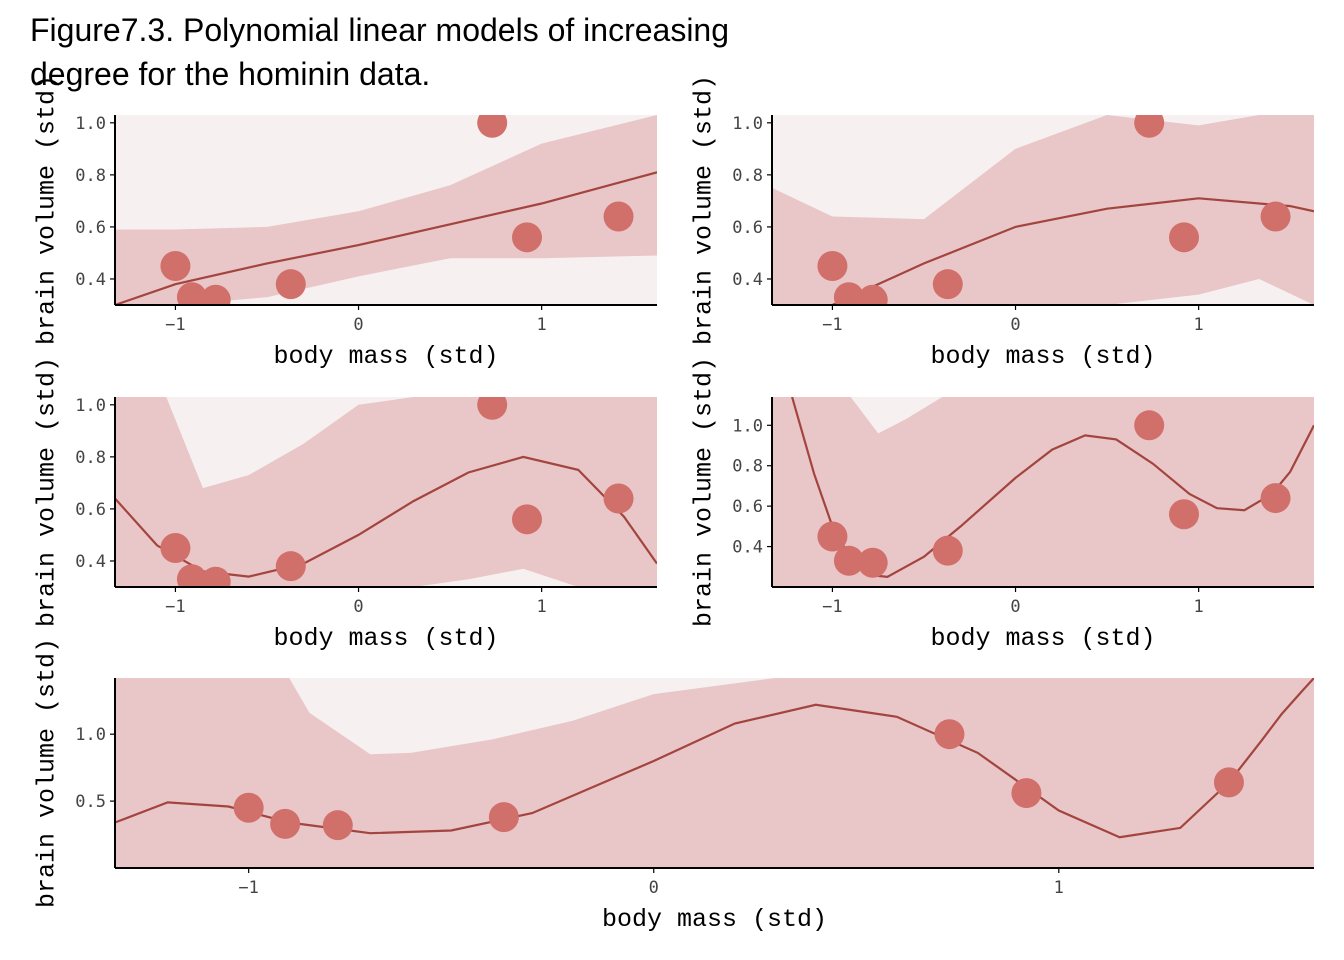 The height and width of the screenshot is (960, 1344). What do you see at coordinates (47, 773) in the screenshot?
I see `y-axis-label-5: brain volume (std)` at bounding box center [47, 773].